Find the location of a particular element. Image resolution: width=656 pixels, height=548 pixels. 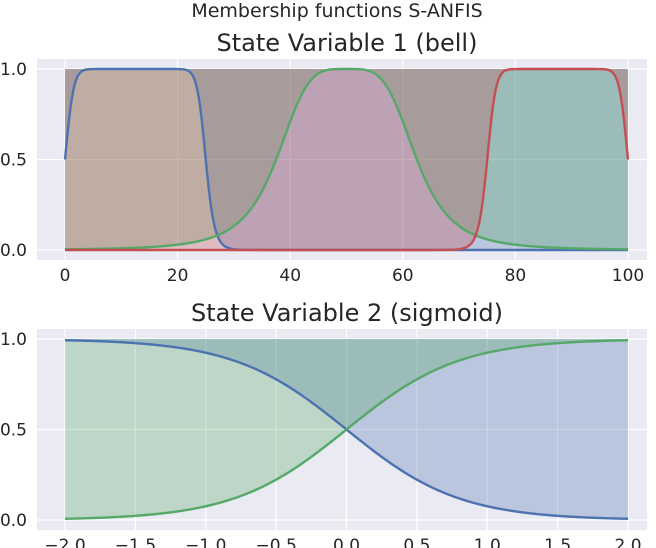

figure-suptitle: Membership functions S-ANFIS is located at coordinates (336, 11).